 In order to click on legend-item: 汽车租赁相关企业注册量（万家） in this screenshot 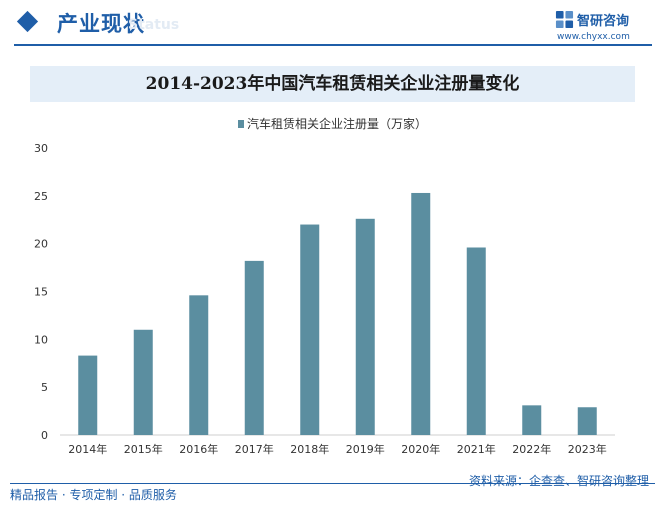, I will do `click(332, 123)`.